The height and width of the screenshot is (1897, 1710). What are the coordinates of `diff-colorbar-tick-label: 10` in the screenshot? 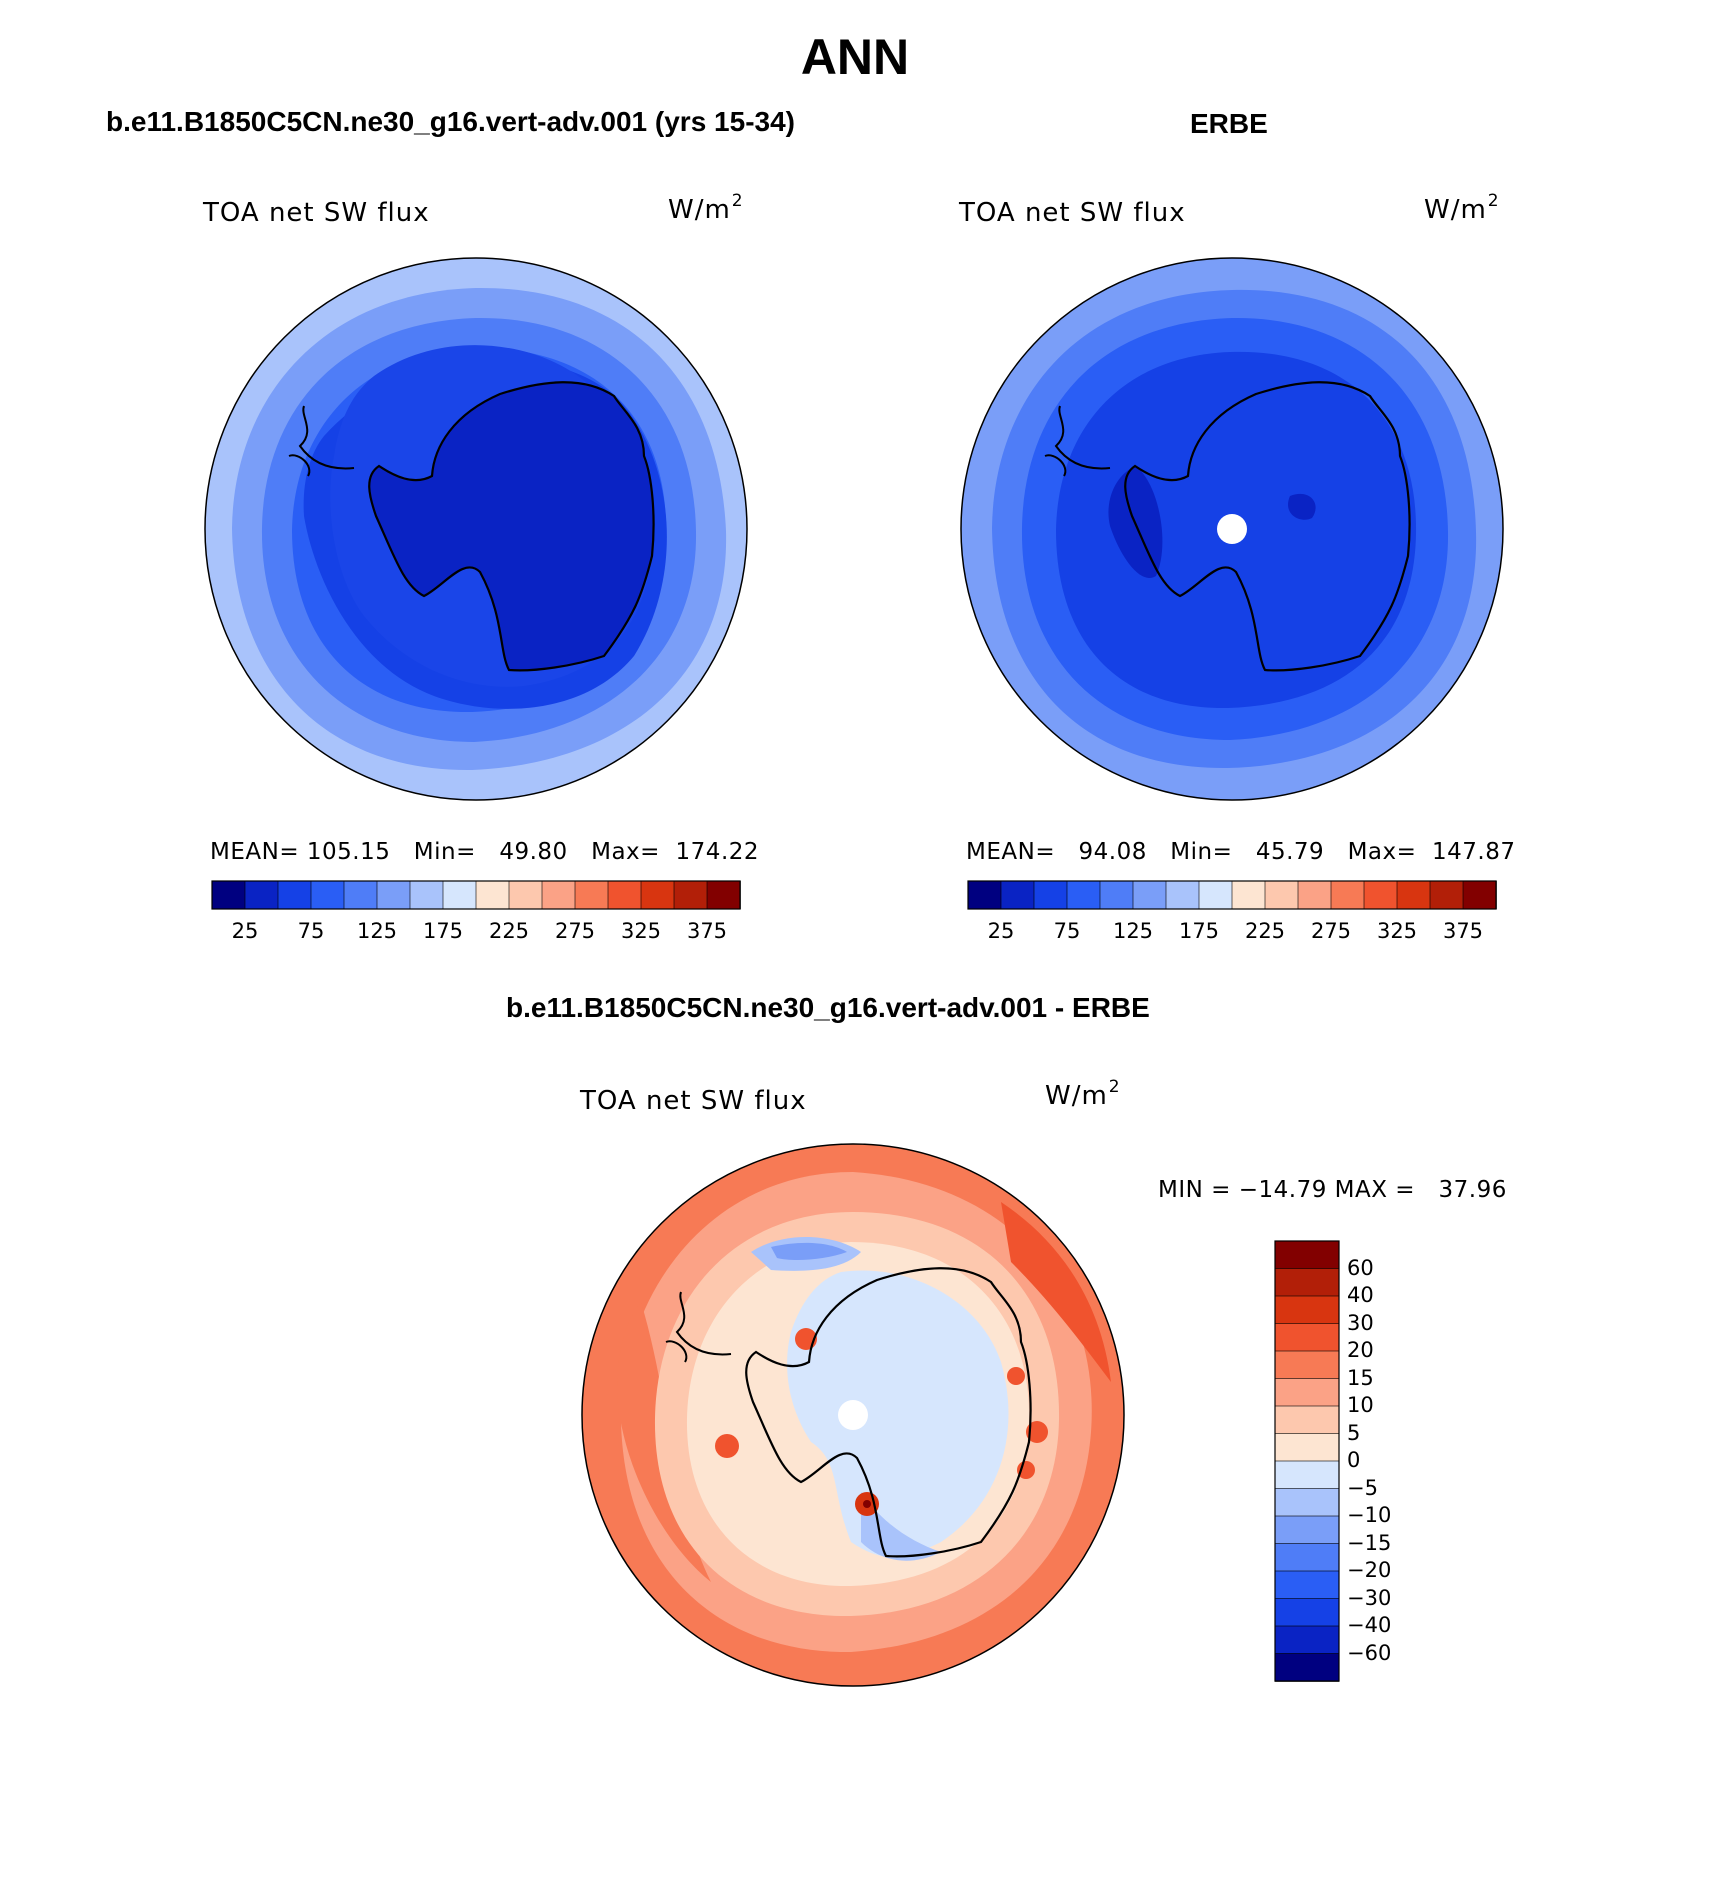 It's located at (1360, 1405).